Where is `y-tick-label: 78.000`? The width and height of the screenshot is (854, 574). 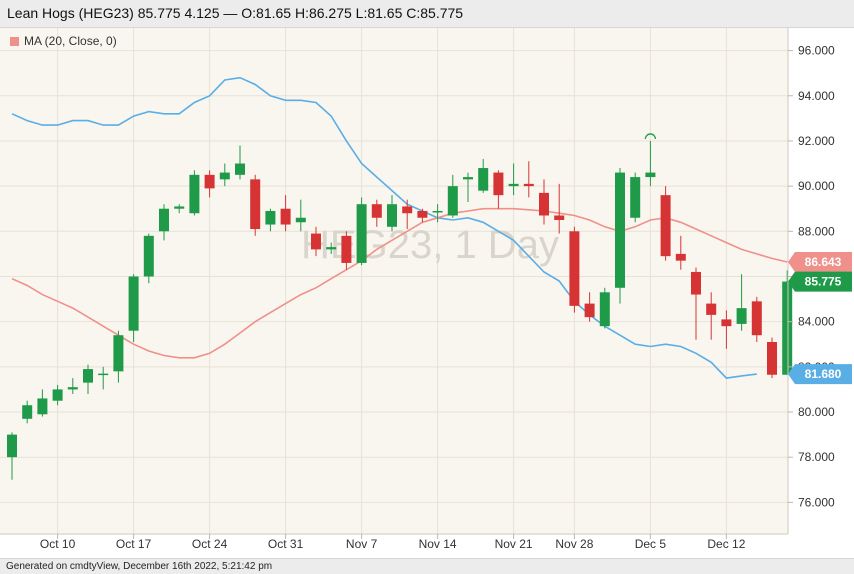
y-tick-label: 78.000 is located at coordinates (816, 457).